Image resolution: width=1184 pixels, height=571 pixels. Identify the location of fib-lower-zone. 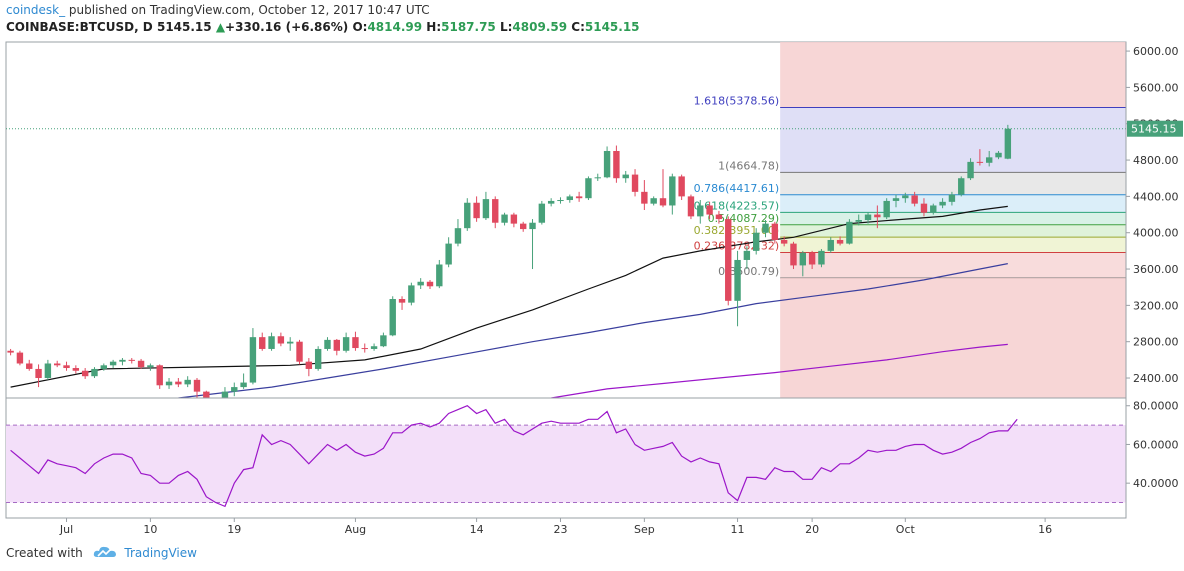
(953, 338).